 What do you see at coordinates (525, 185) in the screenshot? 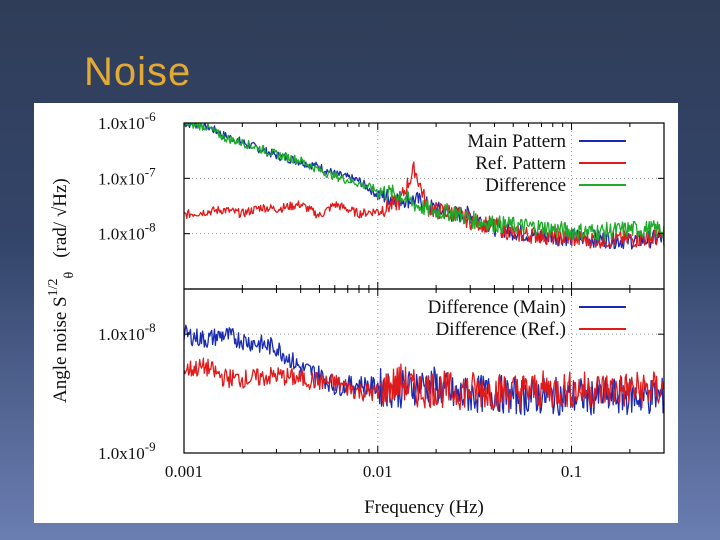
I see `legend-label: Difference` at bounding box center [525, 185].